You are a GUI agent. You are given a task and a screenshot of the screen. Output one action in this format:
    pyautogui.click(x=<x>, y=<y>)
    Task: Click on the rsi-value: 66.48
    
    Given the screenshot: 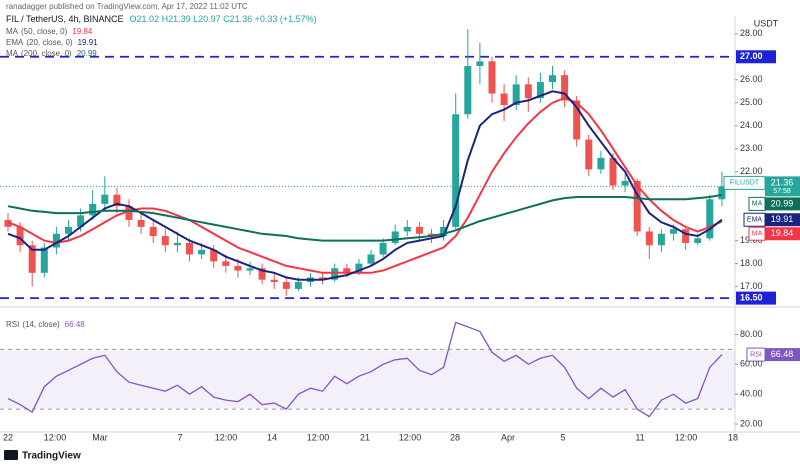 What is the action you would take?
    pyautogui.click(x=75, y=324)
    